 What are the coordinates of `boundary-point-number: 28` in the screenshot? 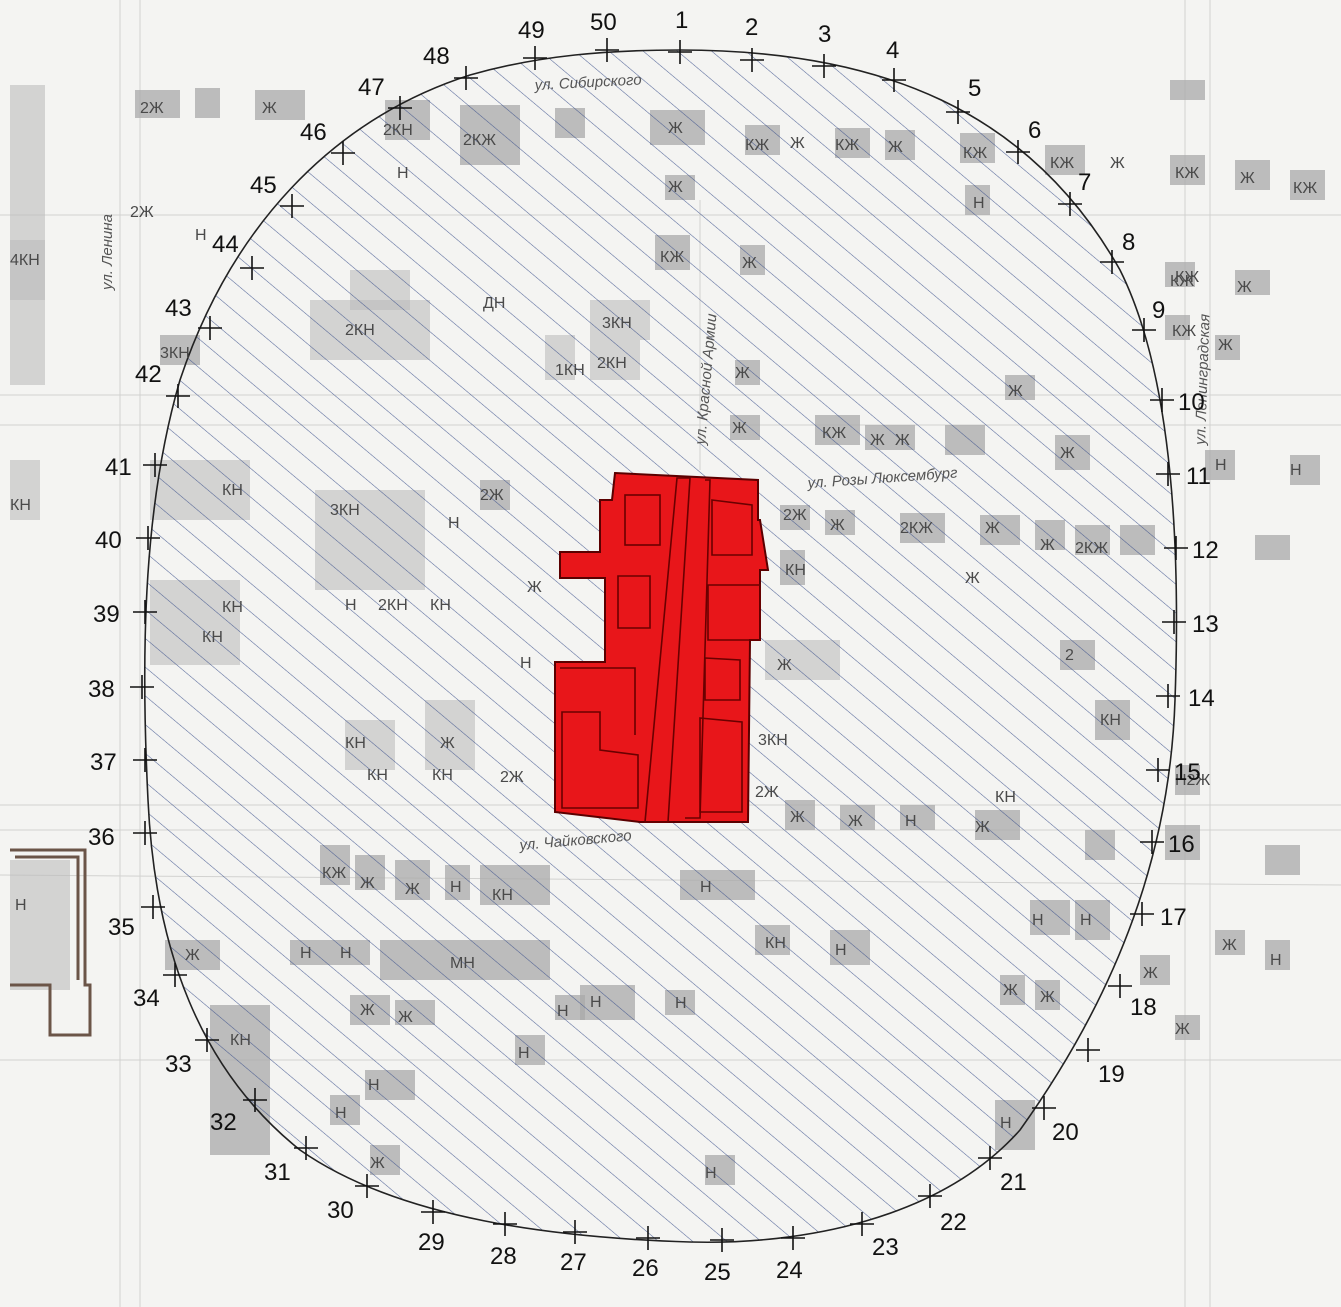 It's located at (503, 1256).